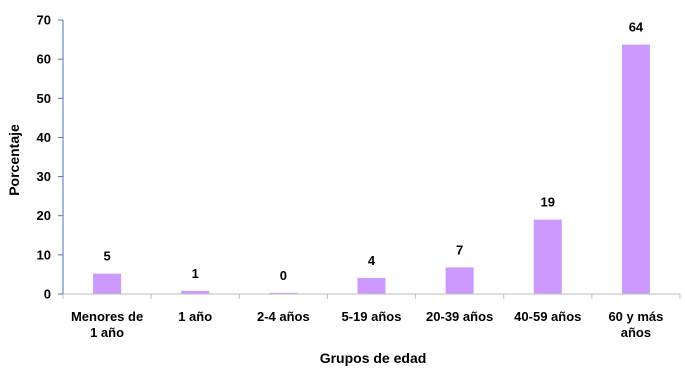  Describe the element at coordinates (372, 316) in the screenshot. I see `x-category-label: 5-19 años` at that location.